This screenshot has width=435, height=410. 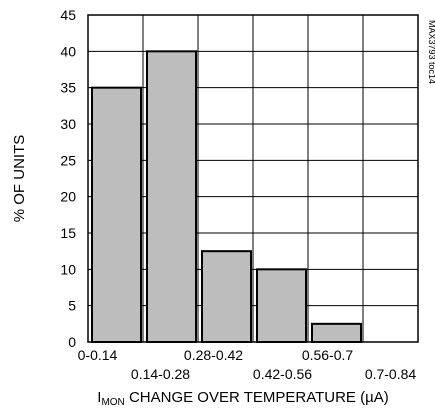 I want to click on bar-0.42-0.56, so click(x=281, y=306).